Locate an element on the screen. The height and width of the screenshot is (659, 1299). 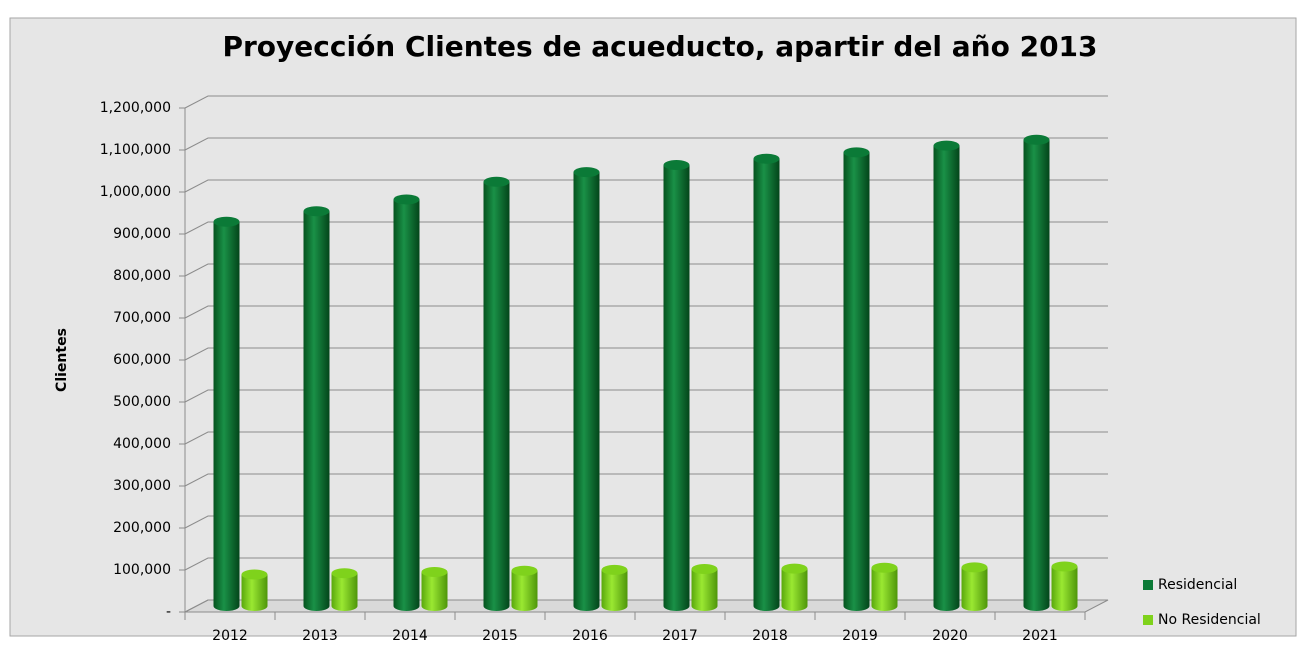
y-tick-label: 1,100,000 is located at coordinates (135, 150).